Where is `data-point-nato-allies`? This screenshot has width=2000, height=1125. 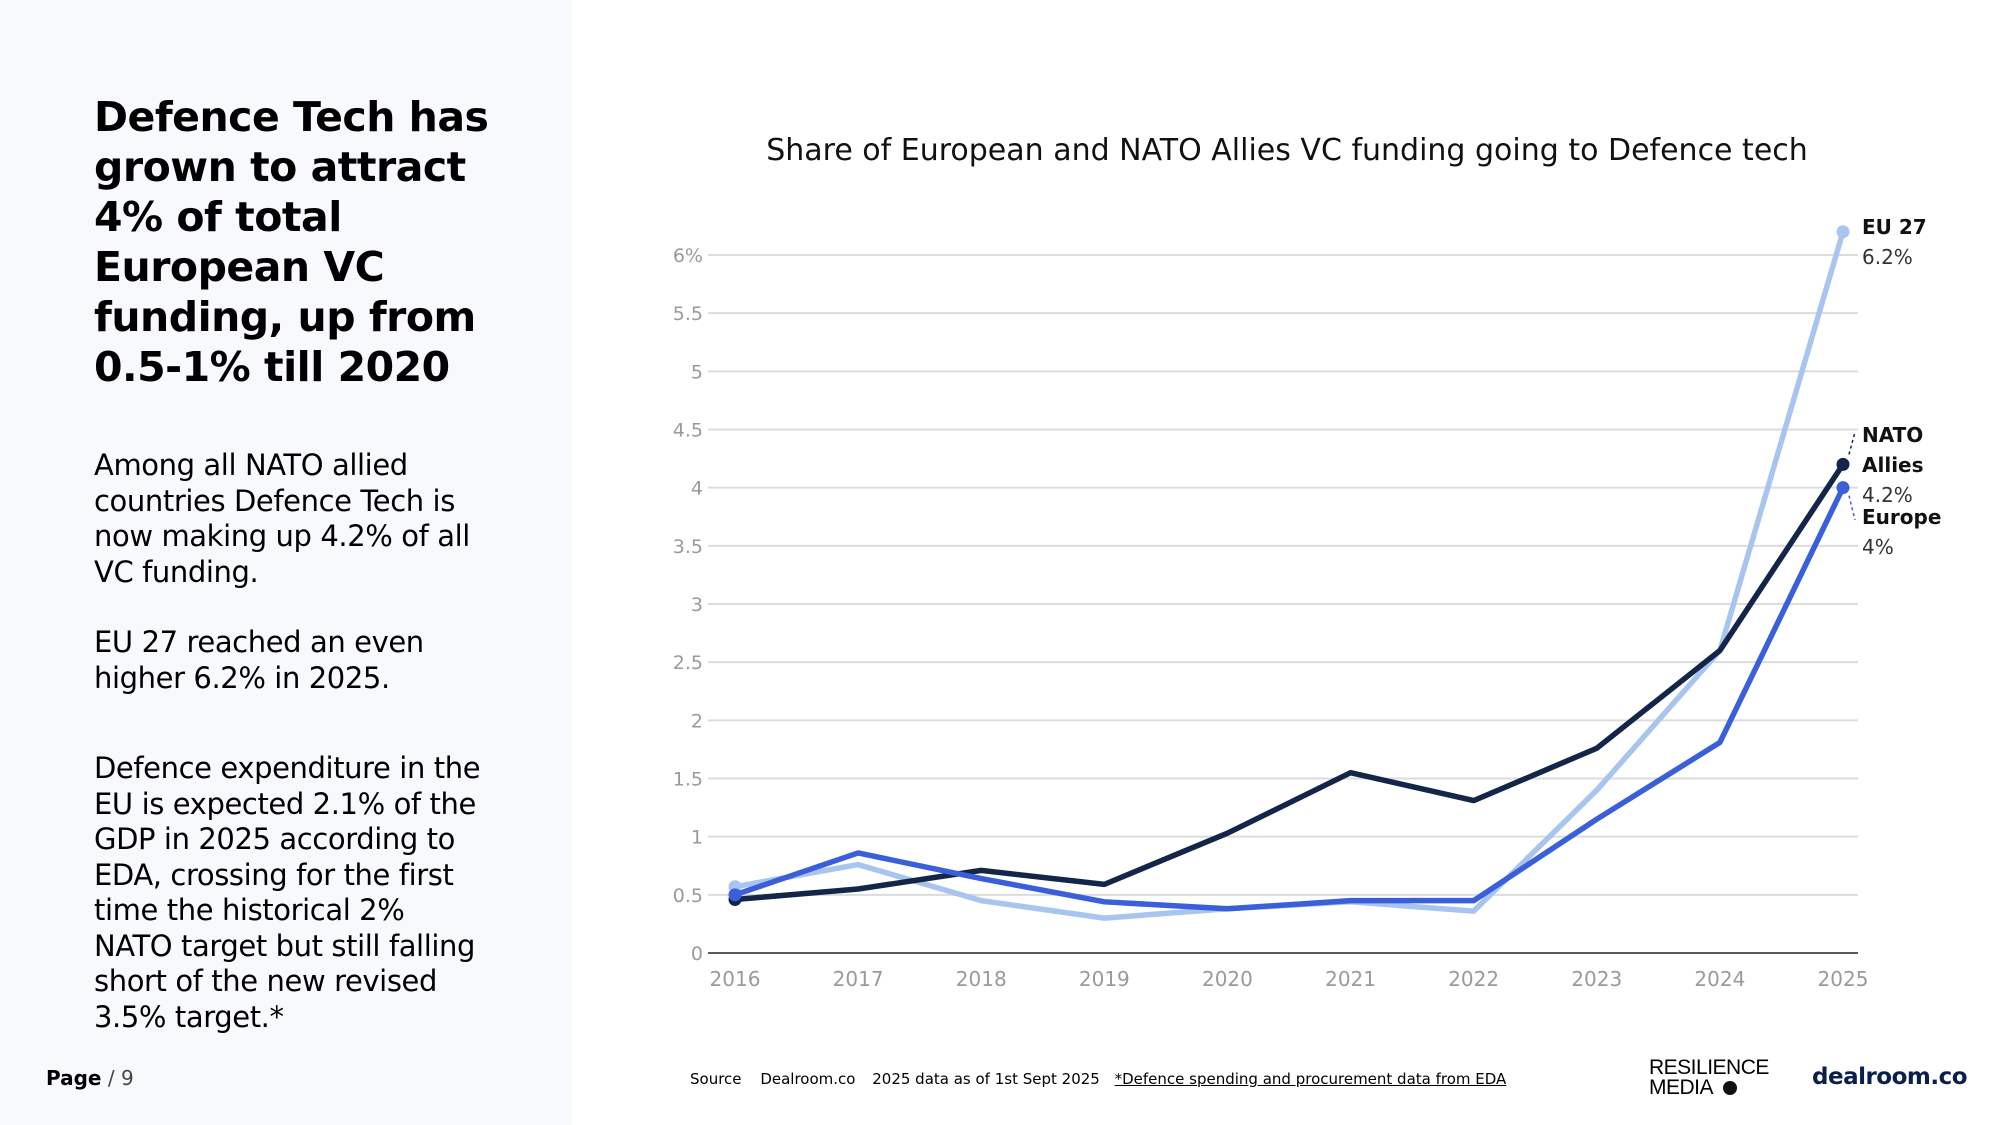
data-point-nato-allies is located at coordinates (1843, 464).